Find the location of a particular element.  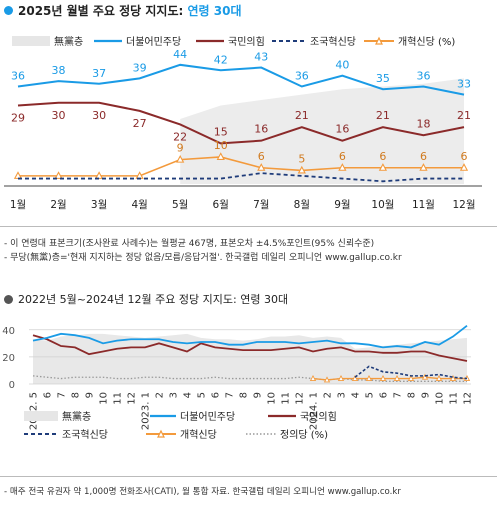

ppp-data-label: 16 is located at coordinates (261, 129).